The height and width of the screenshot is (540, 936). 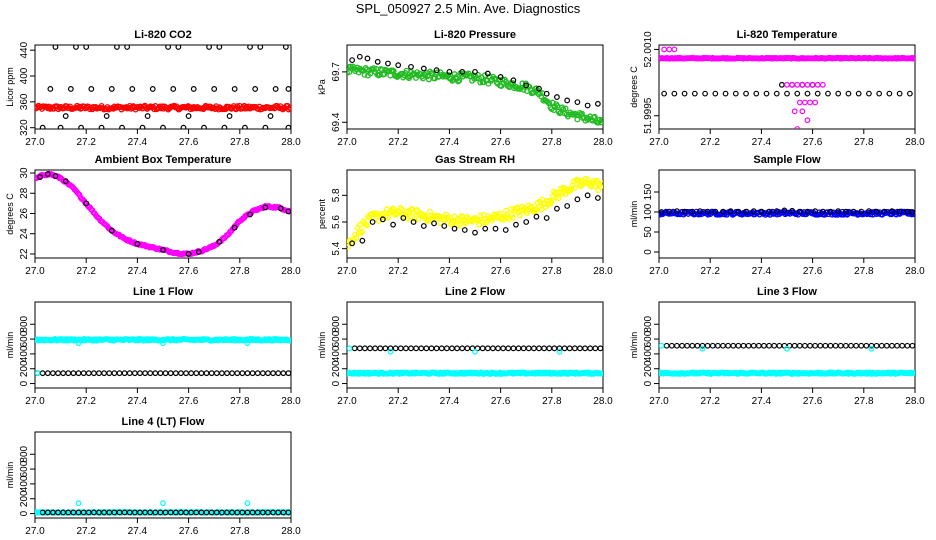 I want to click on y-axis-label: Licor ppm, so click(x=10, y=87).